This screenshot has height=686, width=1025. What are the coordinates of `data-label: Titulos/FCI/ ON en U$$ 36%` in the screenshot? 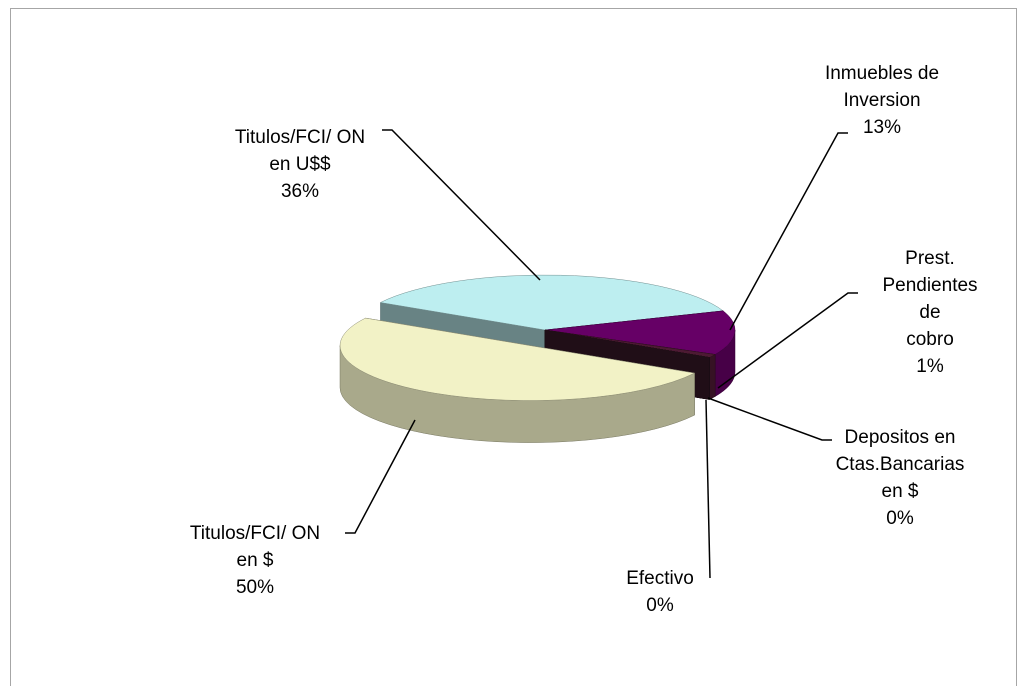 It's located at (300, 164).